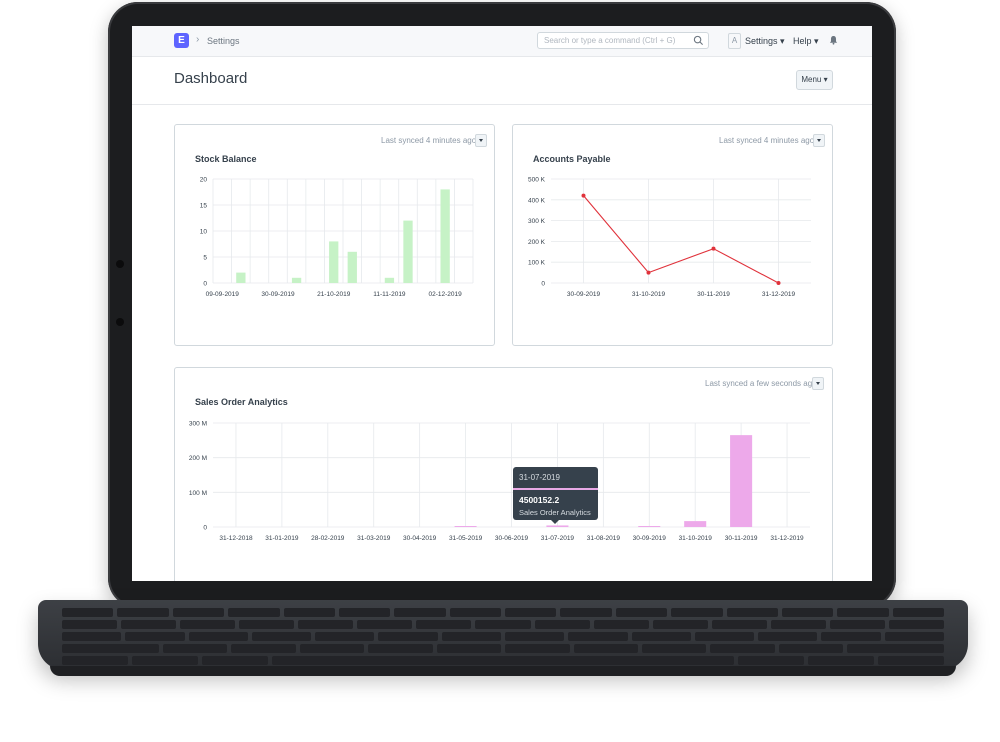 The height and width of the screenshot is (742, 1000). Describe the element at coordinates (761, 383) in the screenshot. I see `sales-sync-status: Last synced a few seconds ago` at that location.